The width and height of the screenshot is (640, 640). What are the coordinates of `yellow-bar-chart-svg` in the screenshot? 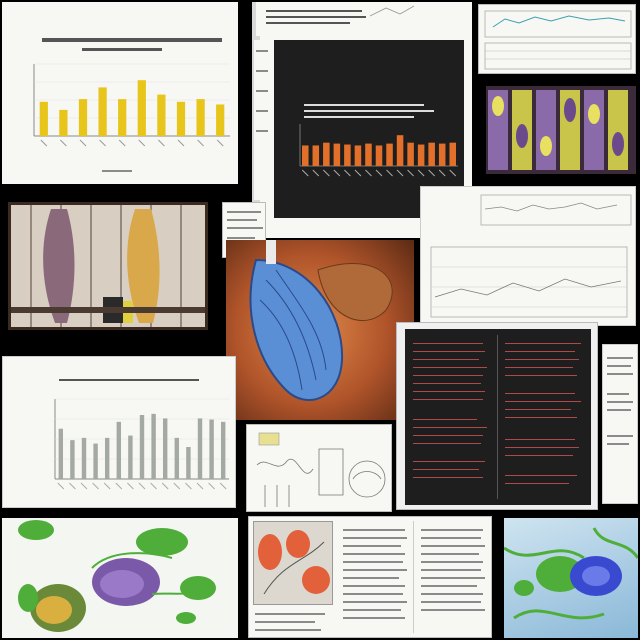 It's located at (131, 105).